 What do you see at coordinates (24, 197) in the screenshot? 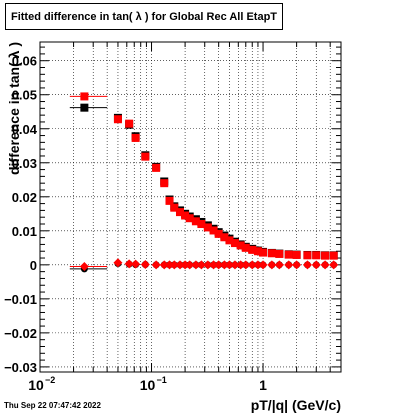
I see `y-tick-label: 0.02` at bounding box center [24, 197].